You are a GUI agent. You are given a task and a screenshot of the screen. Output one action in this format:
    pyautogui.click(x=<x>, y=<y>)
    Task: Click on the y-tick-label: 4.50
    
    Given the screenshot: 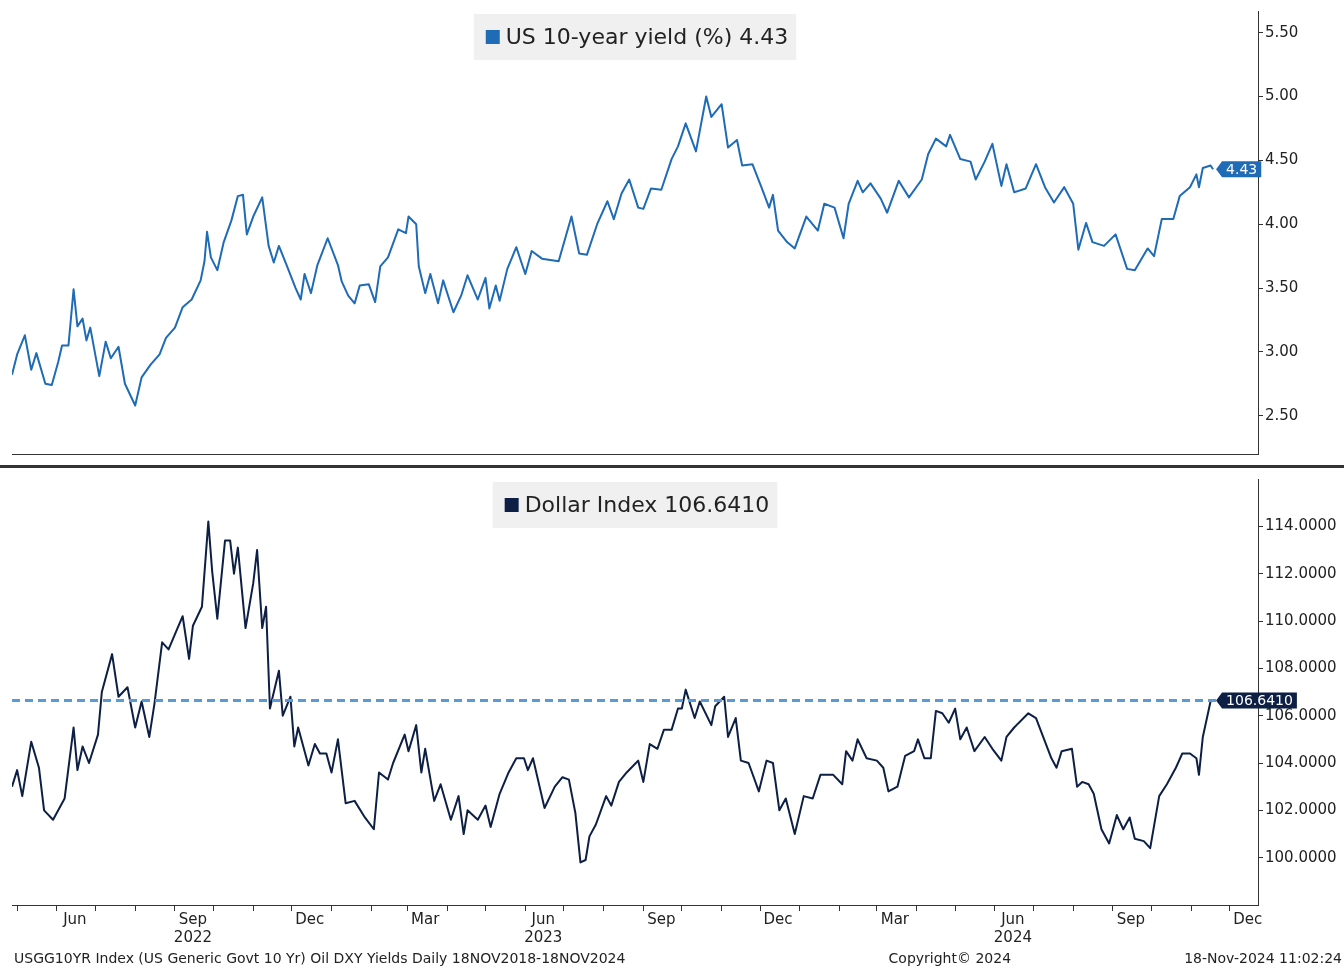 What is the action you would take?
    pyautogui.click(x=1282, y=159)
    